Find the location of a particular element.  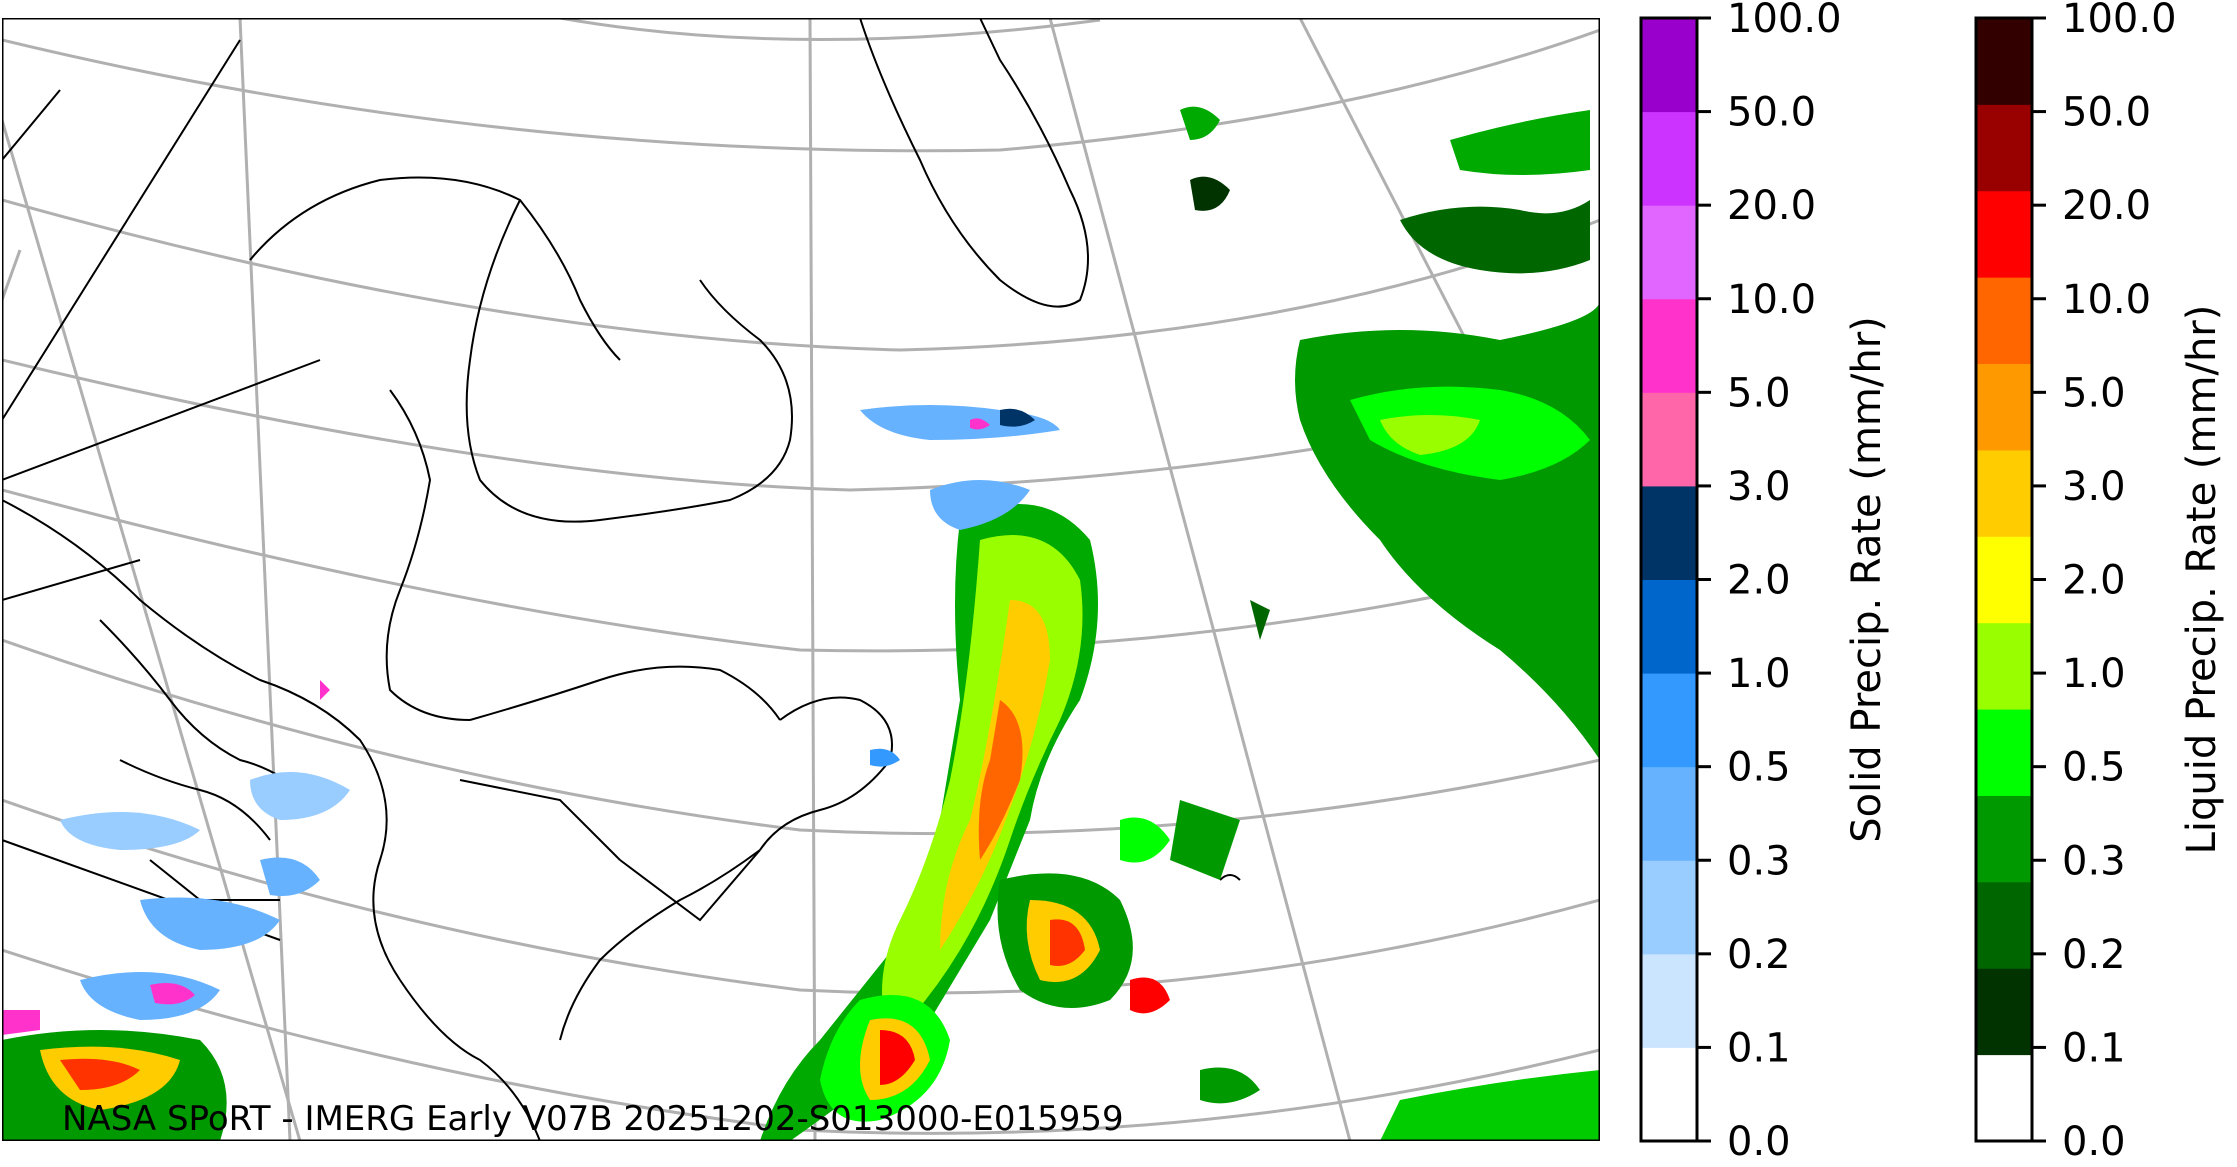

liquid-colorbar-tick-label: 5.0 is located at coordinates (2094, 393).